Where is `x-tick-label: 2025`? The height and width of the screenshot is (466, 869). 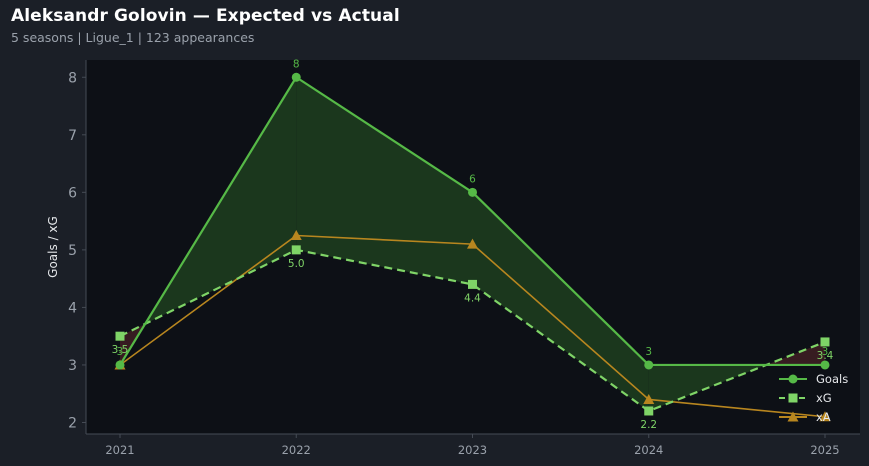 x-tick-label: 2025 is located at coordinates (824, 450).